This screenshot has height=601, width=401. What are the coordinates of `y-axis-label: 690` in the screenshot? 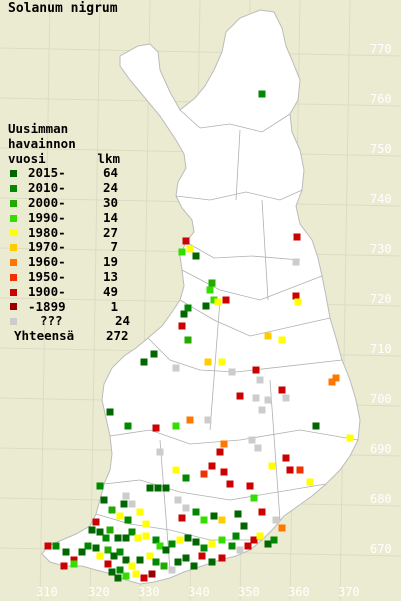 It's located at (381, 449).